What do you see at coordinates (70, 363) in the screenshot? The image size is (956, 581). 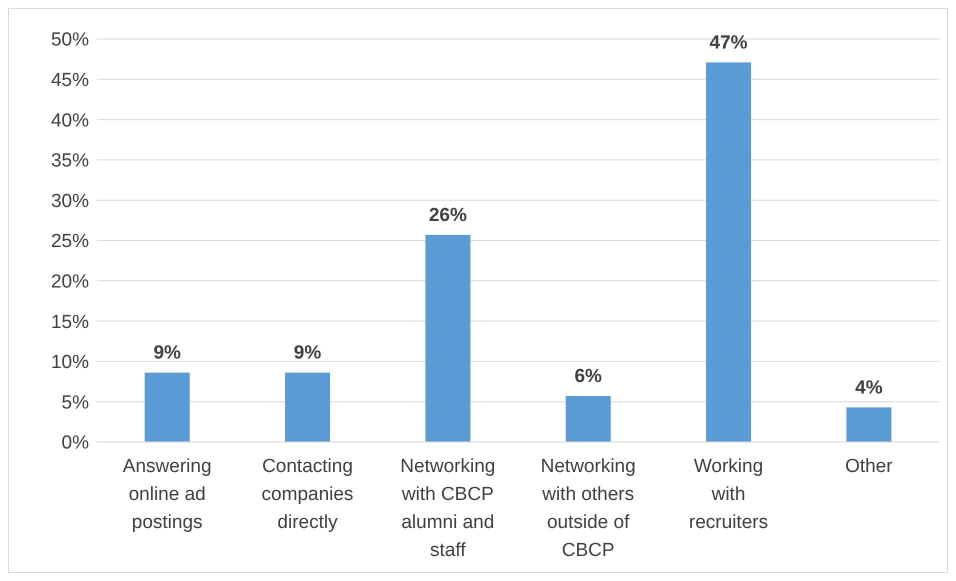 I see `y-tick-label: 10%` at bounding box center [70, 363].